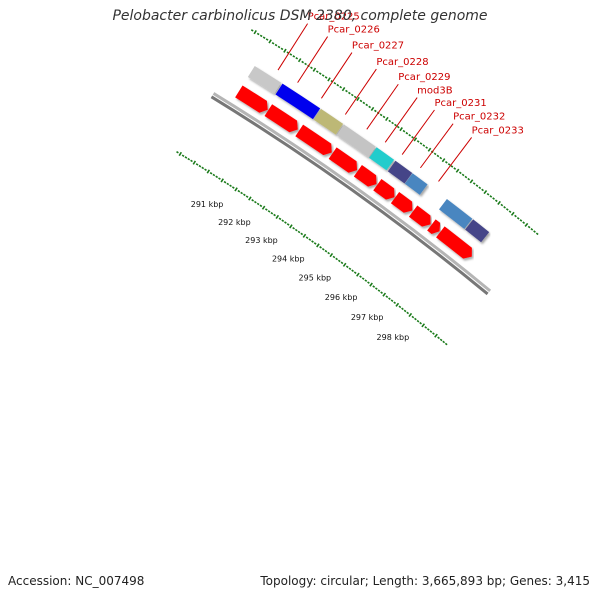 This screenshot has height=605, width=600. Describe the element at coordinates (234, 222) in the screenshot. I see `kbp-label: 292 kbp` at that location.